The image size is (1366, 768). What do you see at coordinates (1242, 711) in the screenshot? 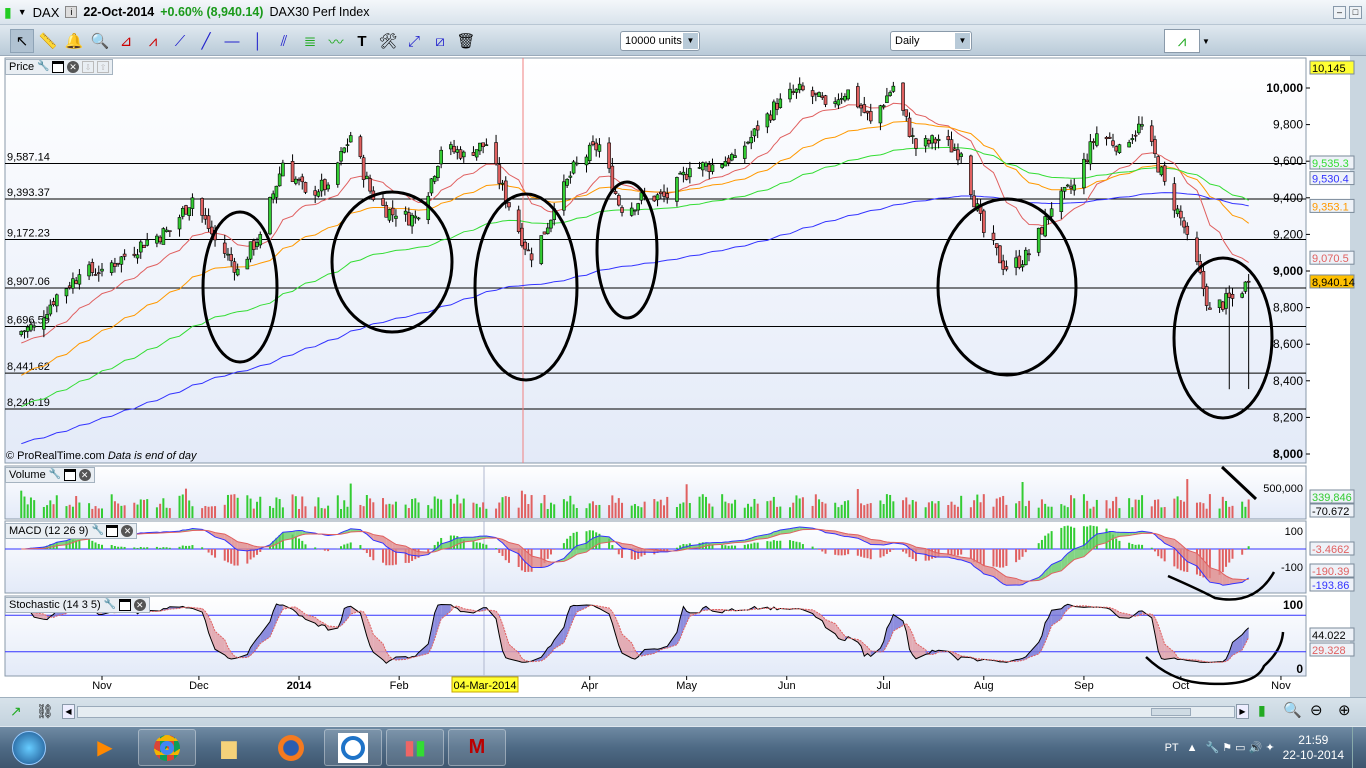
I see `scroll-right-button: ▶` at bounding box center [1242, 711].